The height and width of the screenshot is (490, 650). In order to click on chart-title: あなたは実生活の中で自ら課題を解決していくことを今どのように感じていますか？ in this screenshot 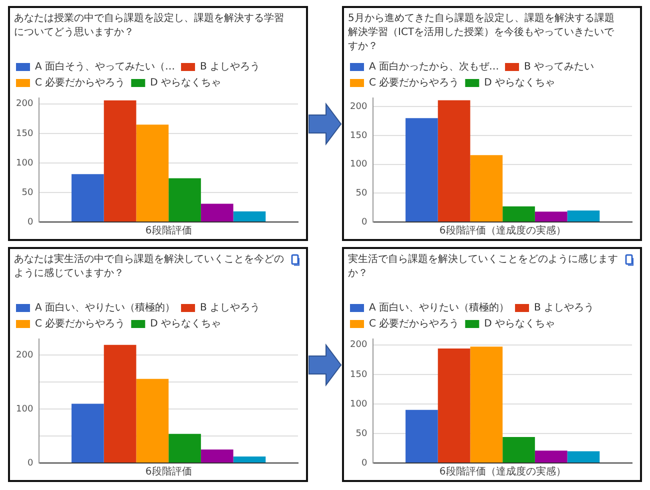, I will do `click(149, 266)`.